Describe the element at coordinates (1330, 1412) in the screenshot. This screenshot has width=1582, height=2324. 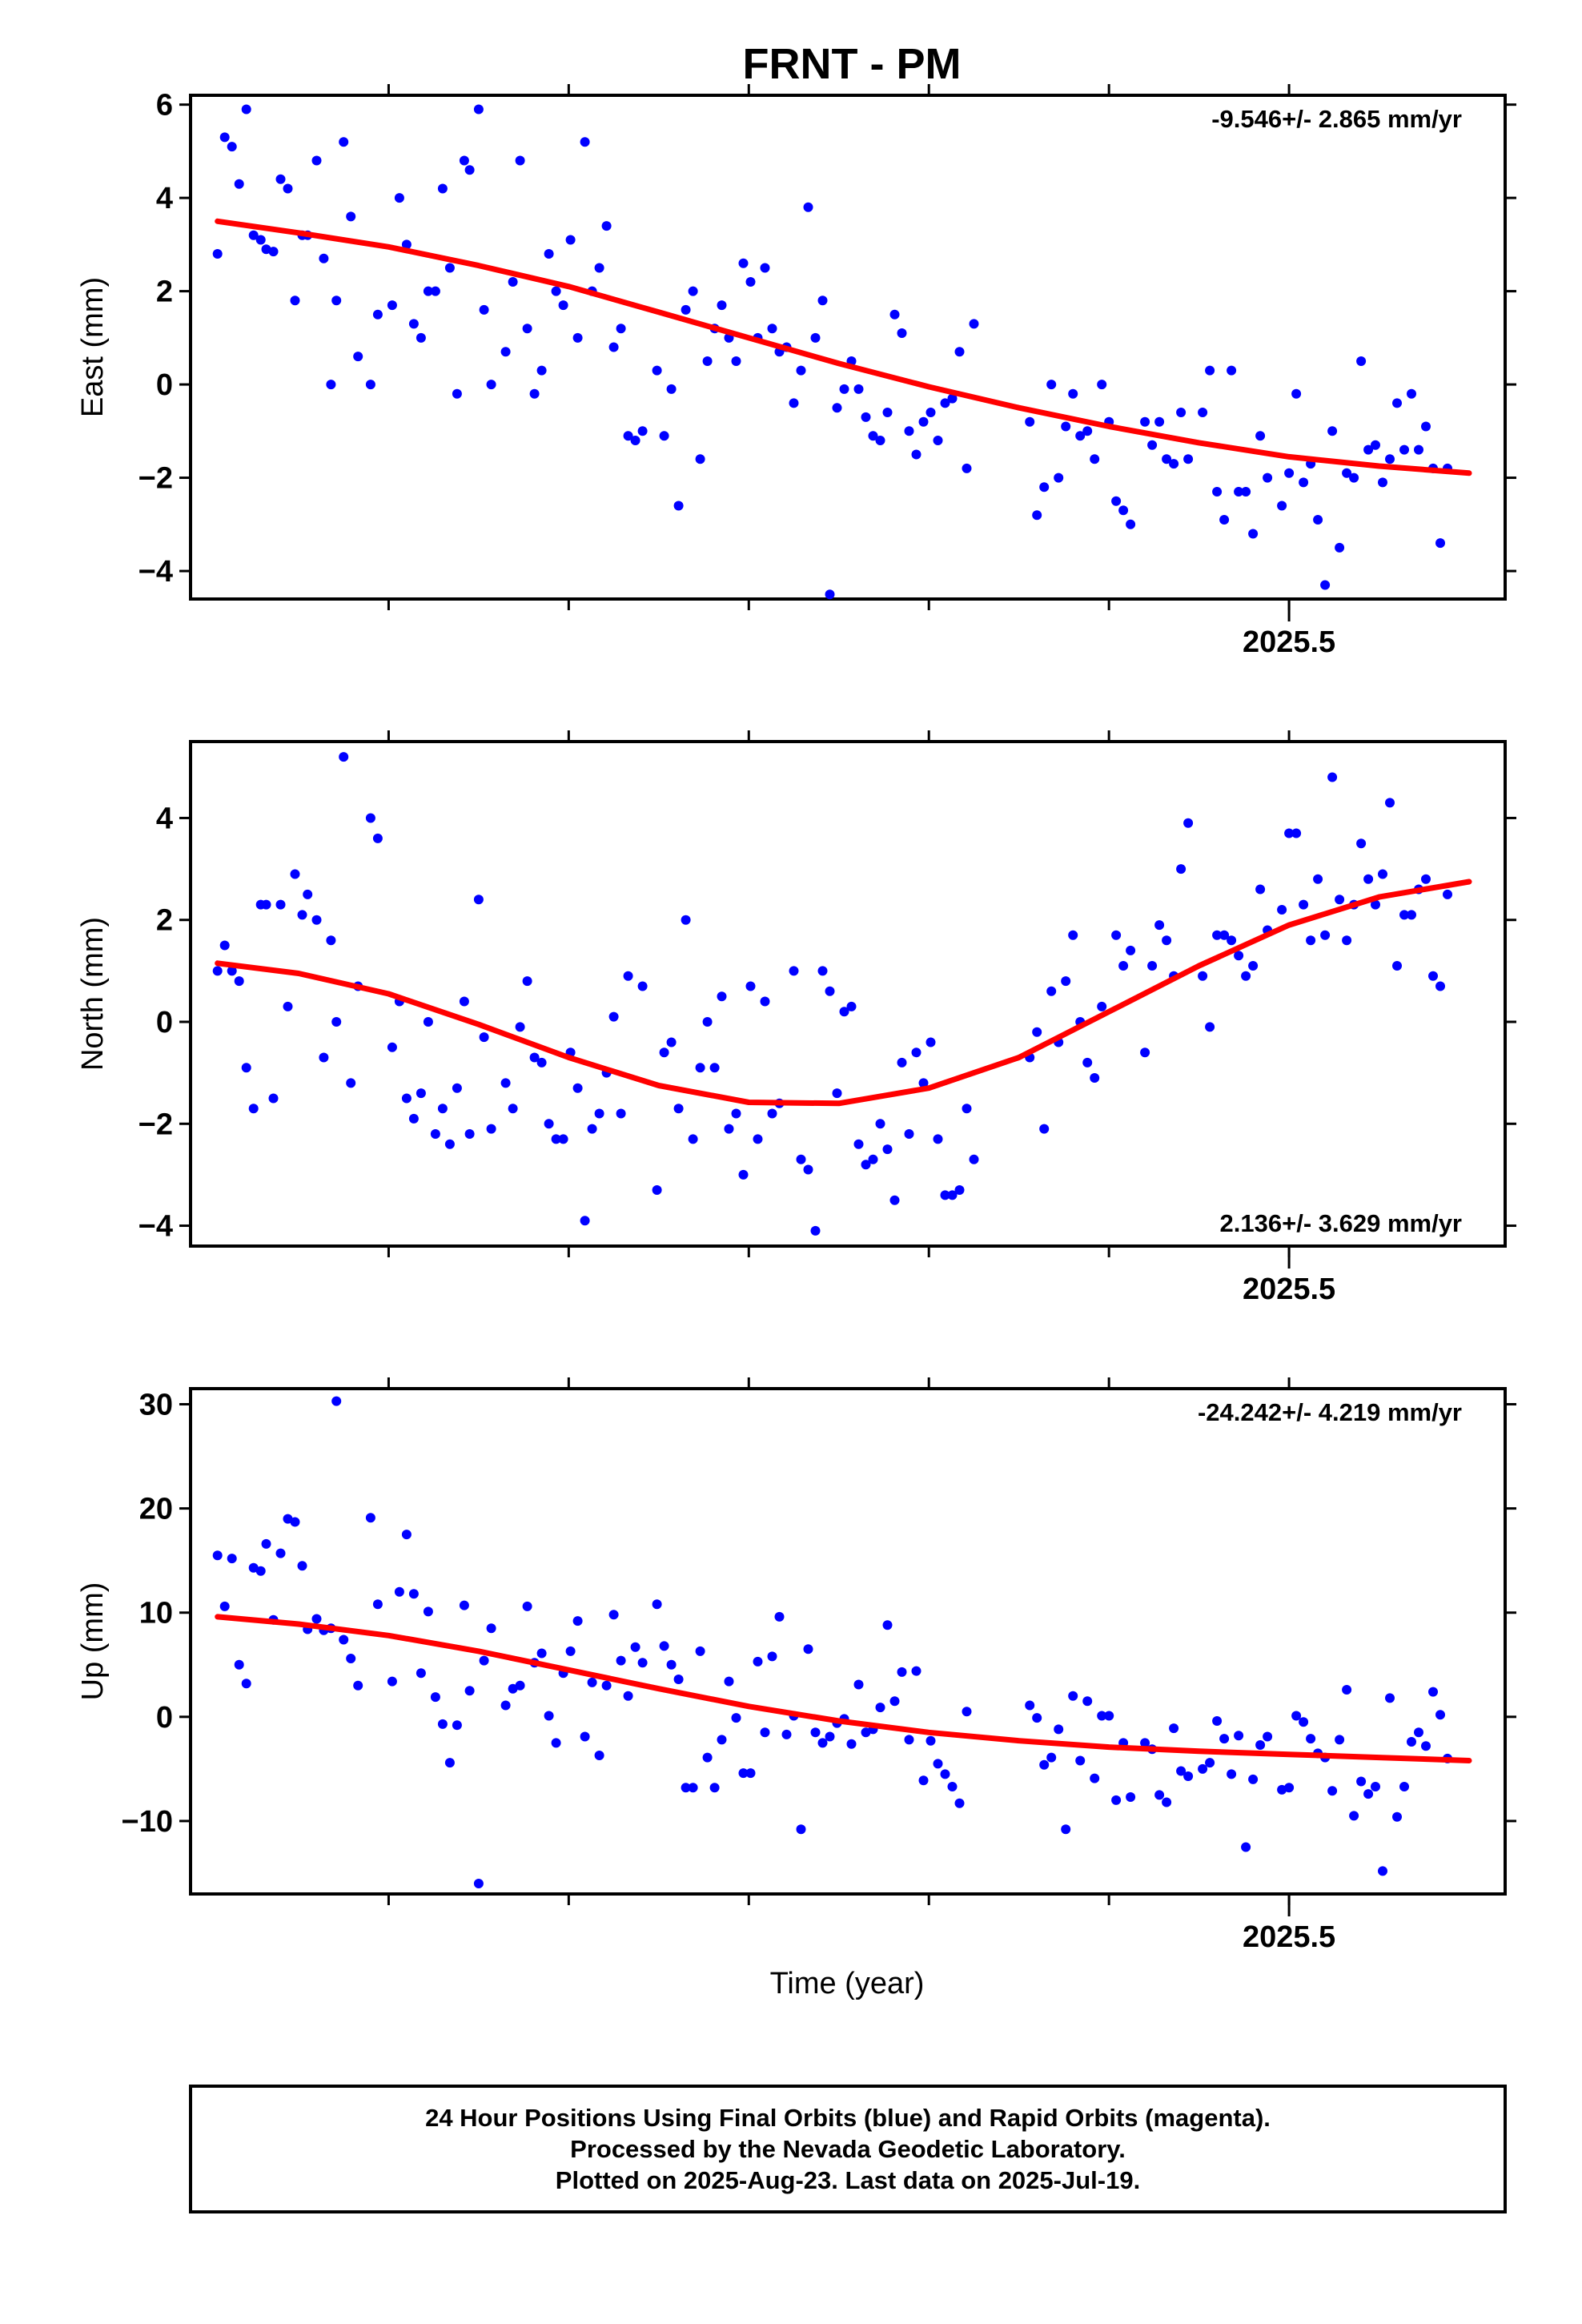
I see `rate-annotation: -24.242+/- 4.219 mm/yr` at that location.